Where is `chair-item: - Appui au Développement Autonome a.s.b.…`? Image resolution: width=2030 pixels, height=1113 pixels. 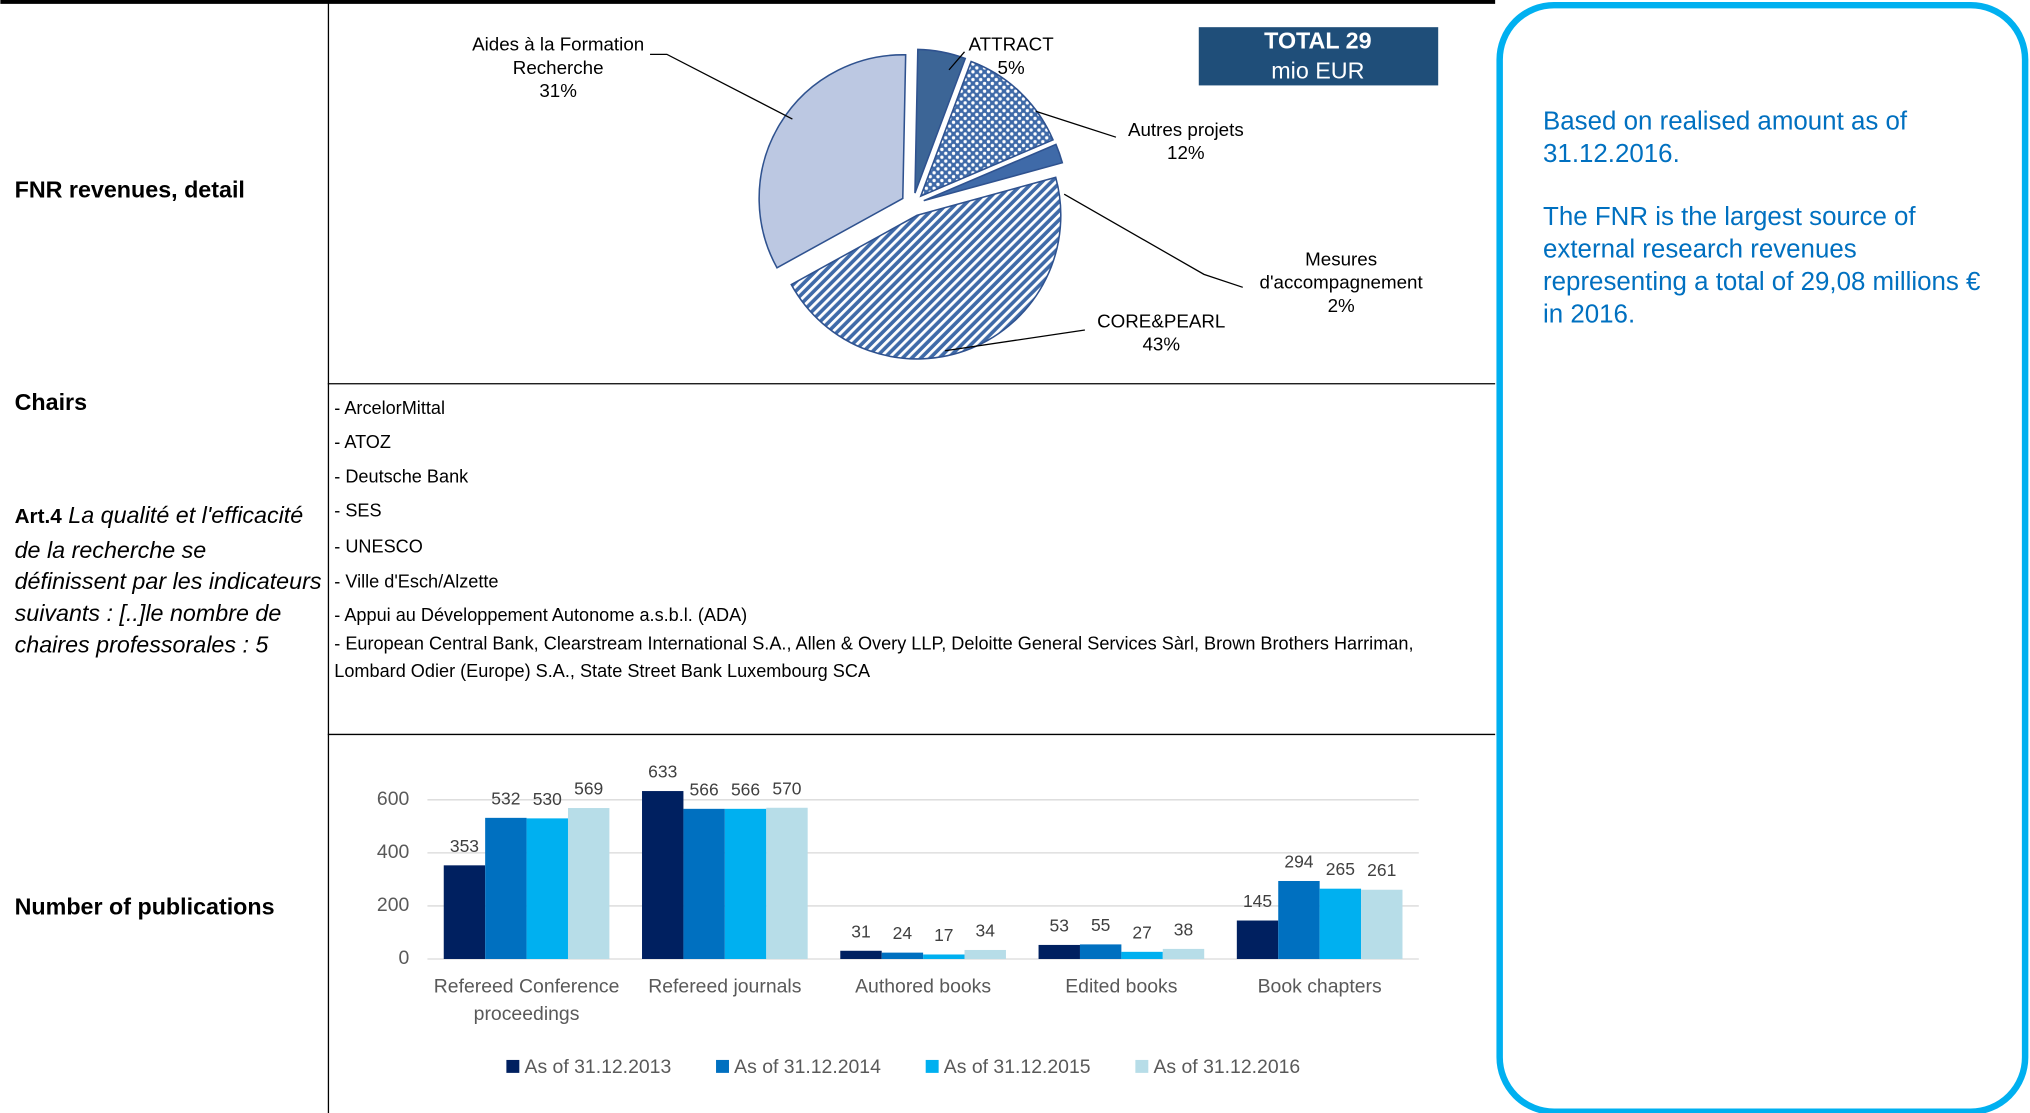 chair-item: - Appui au Développement Autonome a.s.b.… is located at coordinates (541, 615).